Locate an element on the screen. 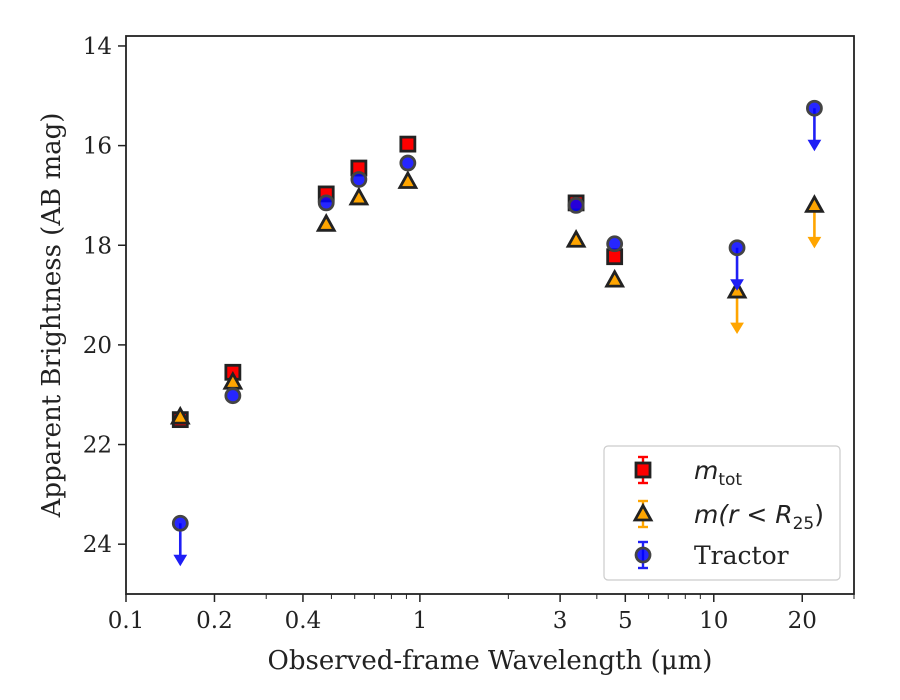  legend: mtot m(r < R25) Tractor is located at coordinates (722, 513).